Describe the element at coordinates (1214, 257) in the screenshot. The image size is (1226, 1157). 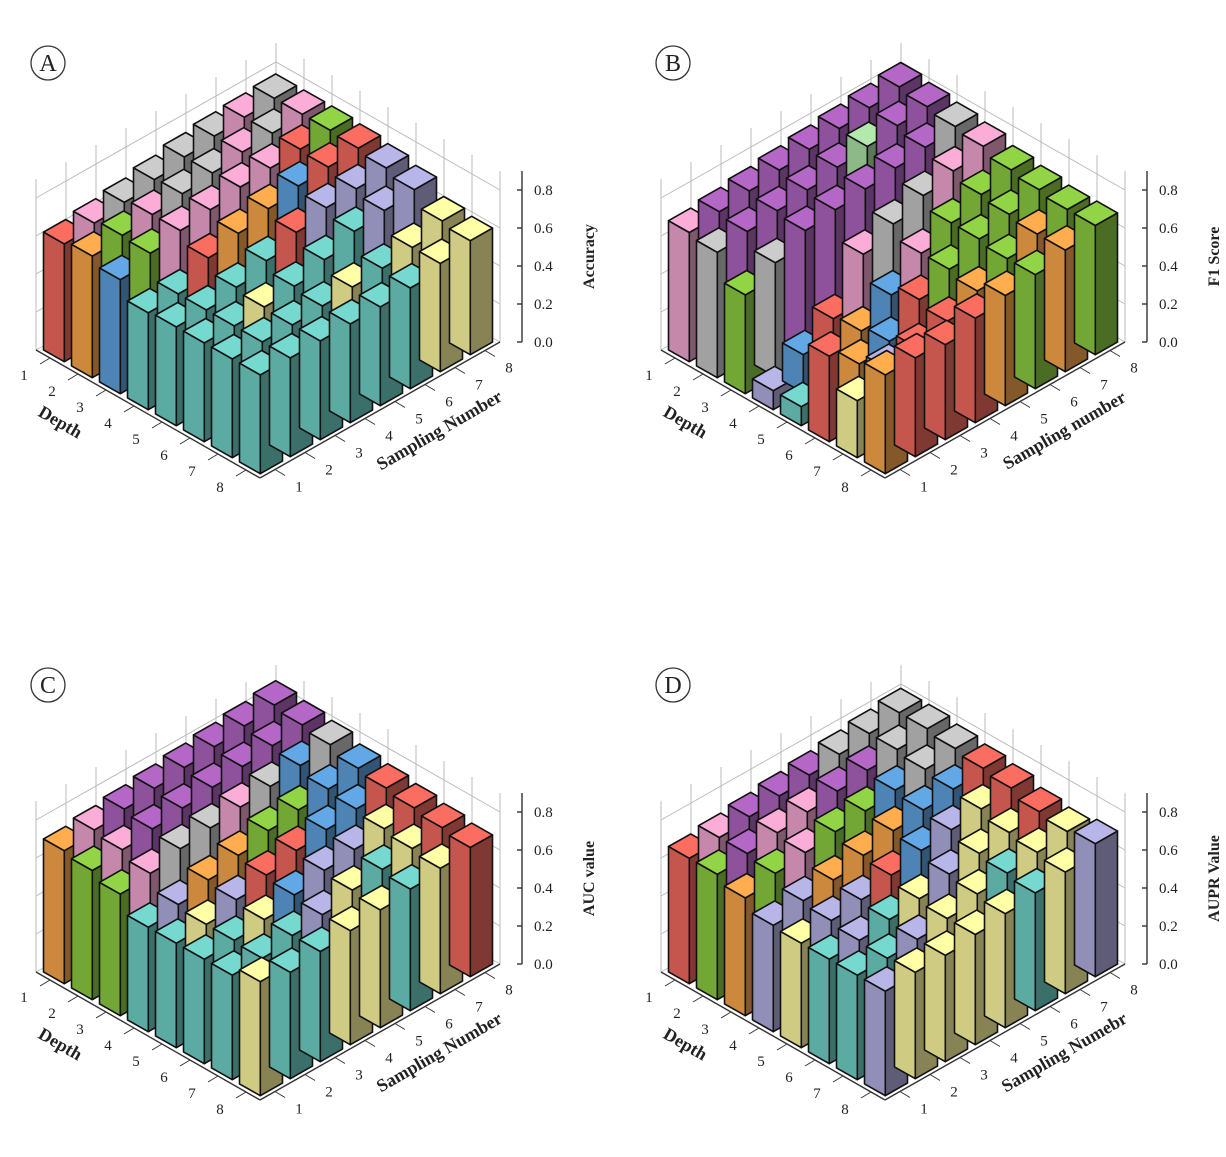
I see `z-axis-label: F1 Score` at that location.